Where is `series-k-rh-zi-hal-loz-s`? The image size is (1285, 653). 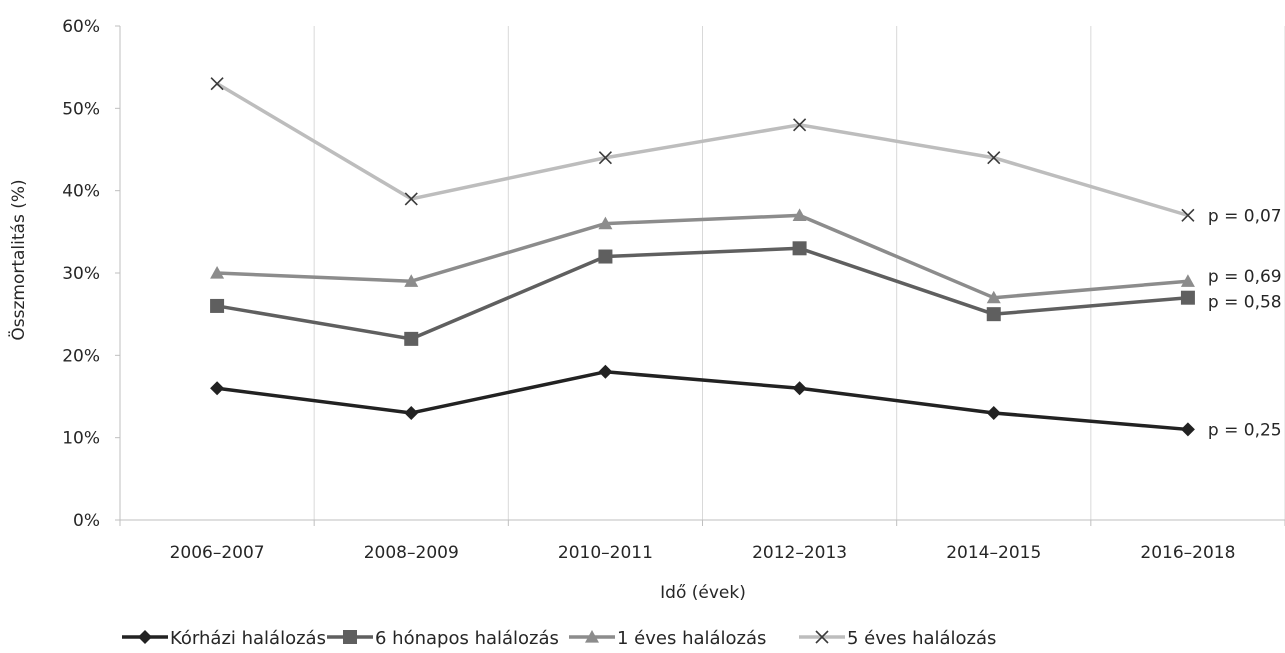
series-k-rh-zi-hal-loz-s is located at coordinates (702, 400).